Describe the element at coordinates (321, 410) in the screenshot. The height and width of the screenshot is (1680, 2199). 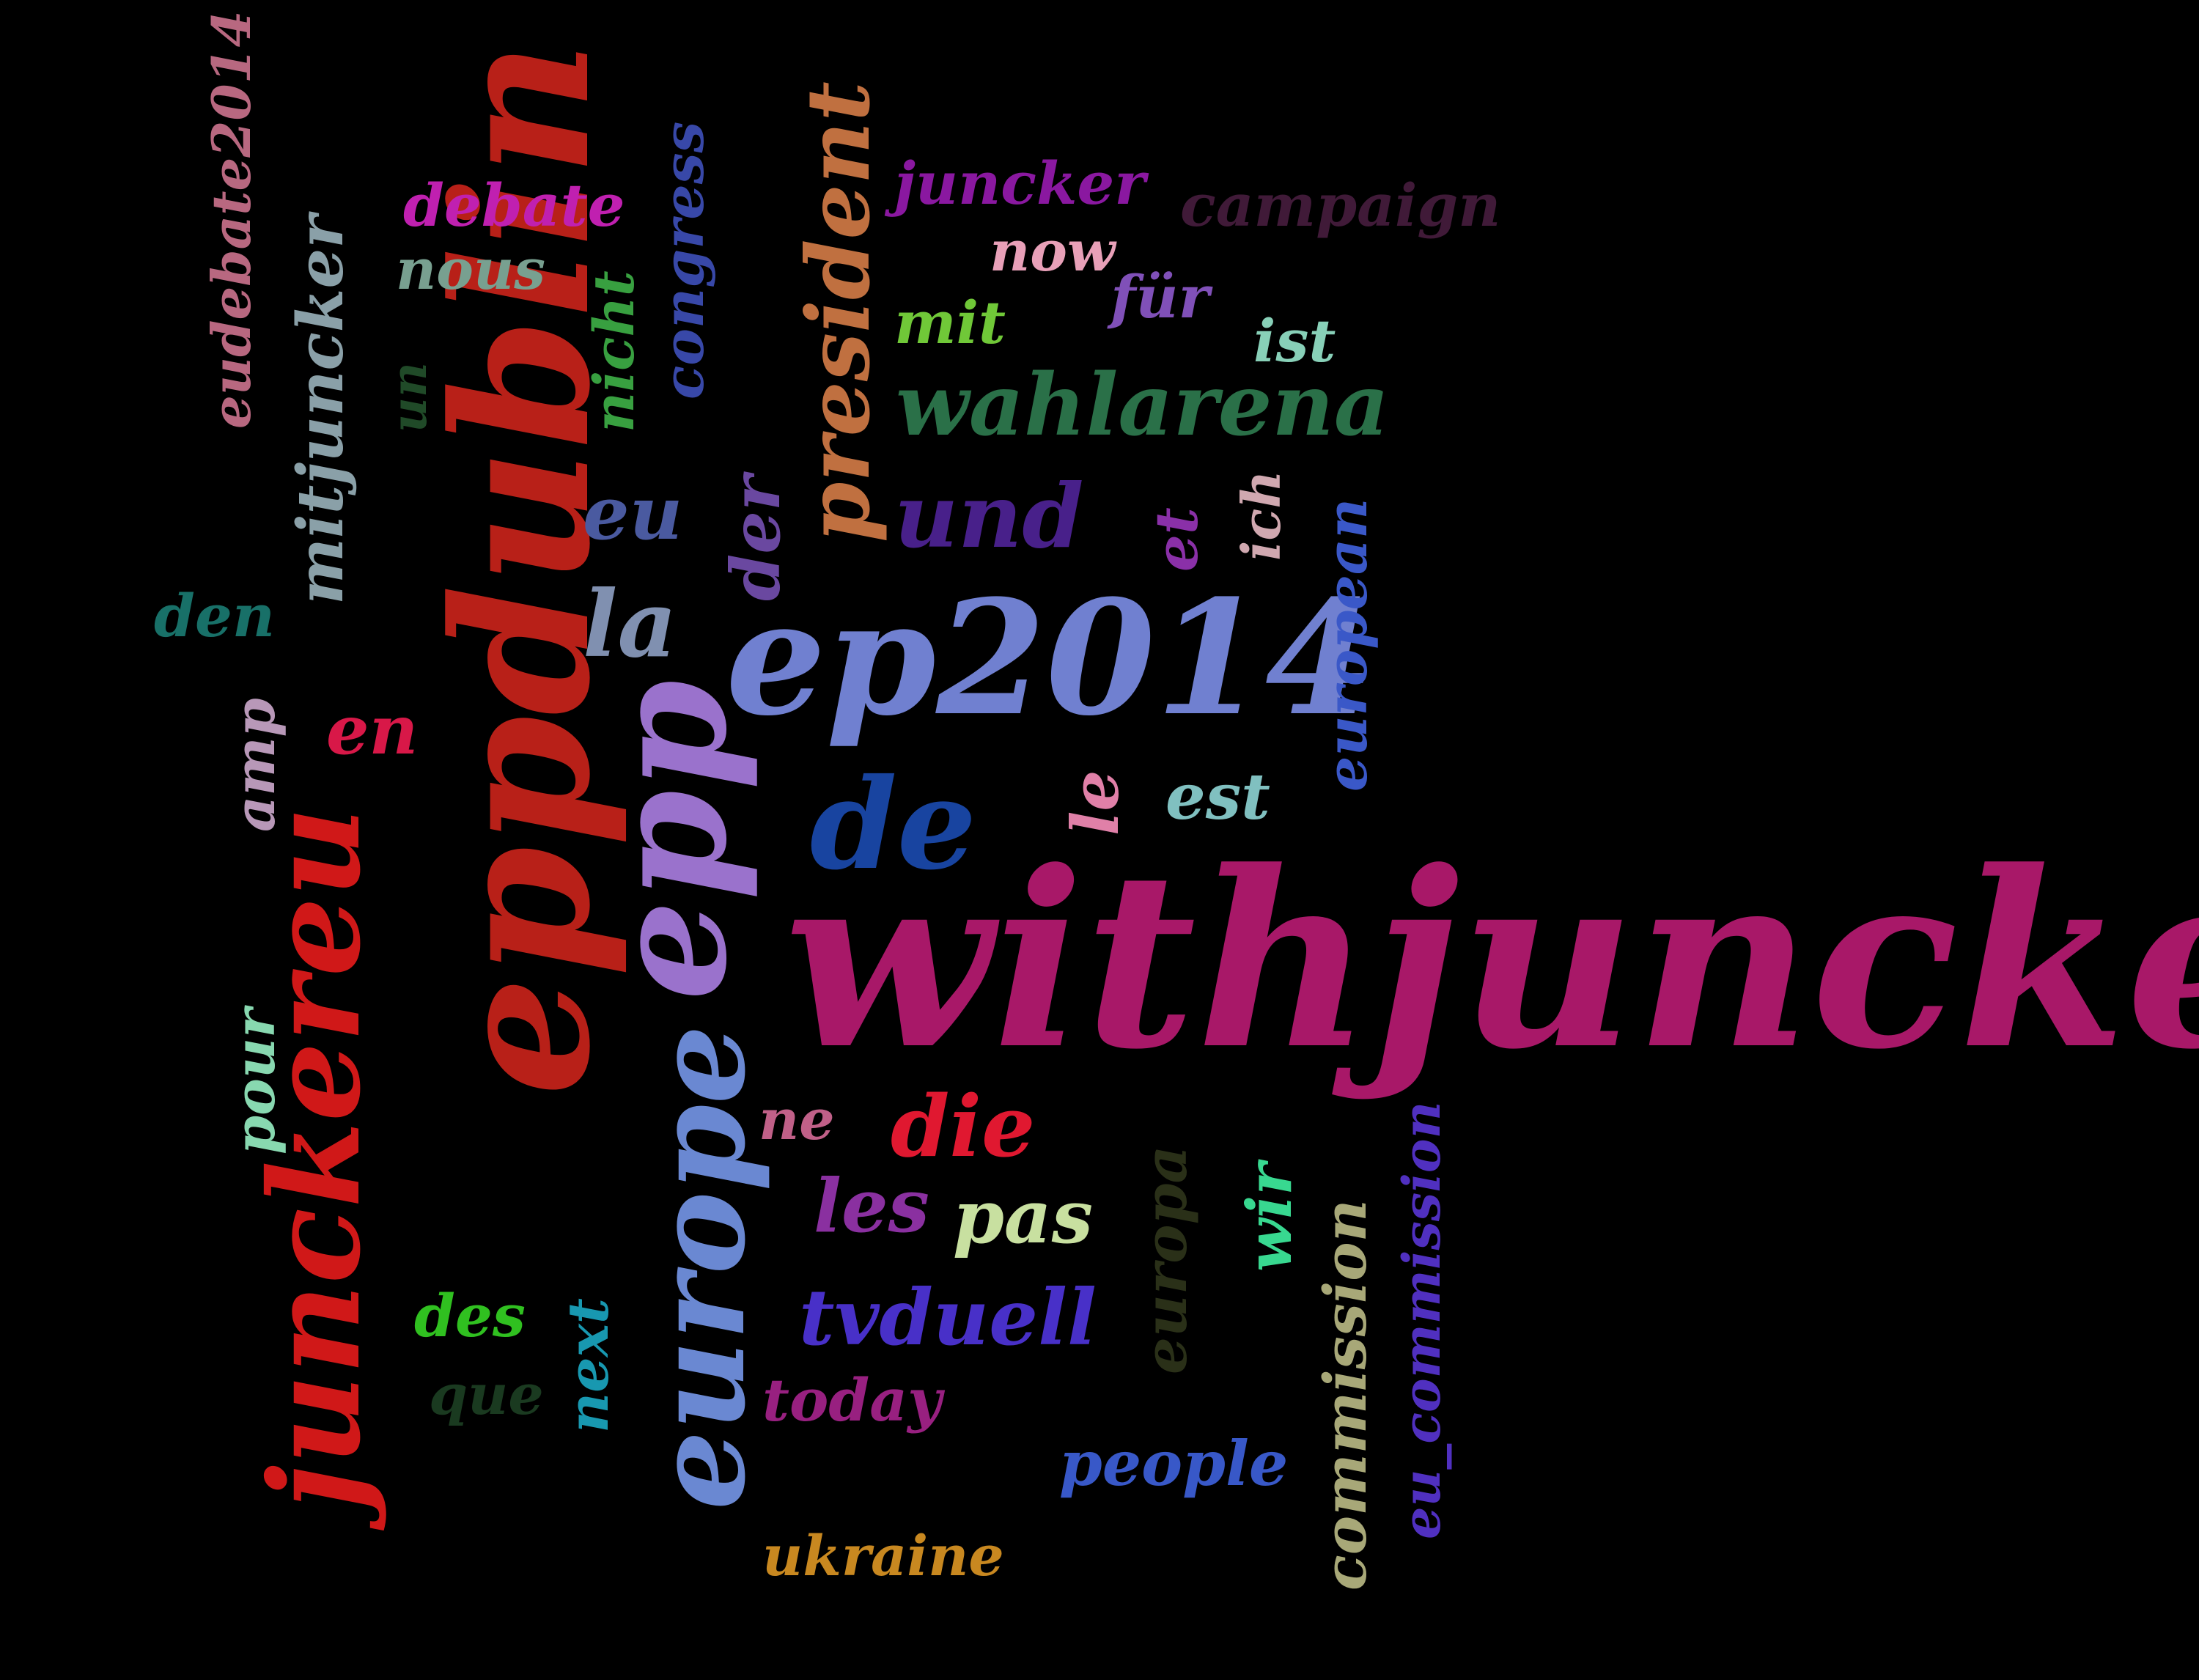
I see `word-mitjuncker: mitjuncker` at that location.